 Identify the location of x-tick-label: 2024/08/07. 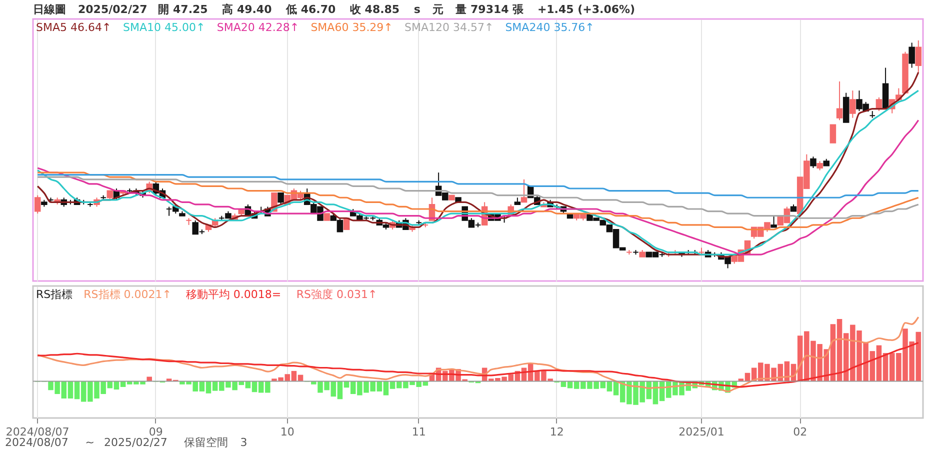
(38, 432).